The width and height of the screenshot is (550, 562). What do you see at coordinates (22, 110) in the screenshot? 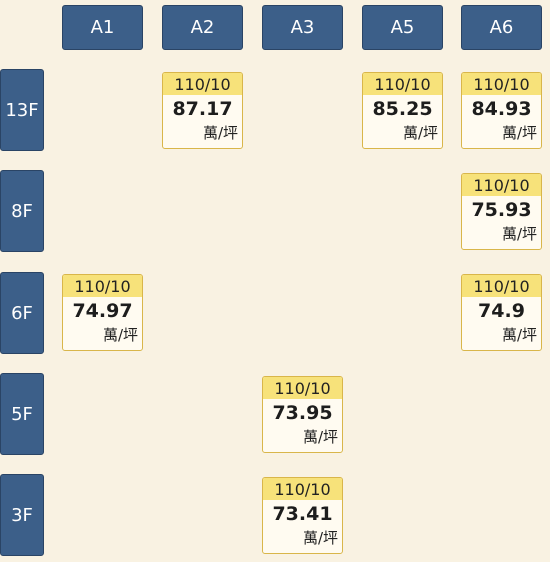
I see `row-header-13f: 13F` at bounding box center [22, 110].